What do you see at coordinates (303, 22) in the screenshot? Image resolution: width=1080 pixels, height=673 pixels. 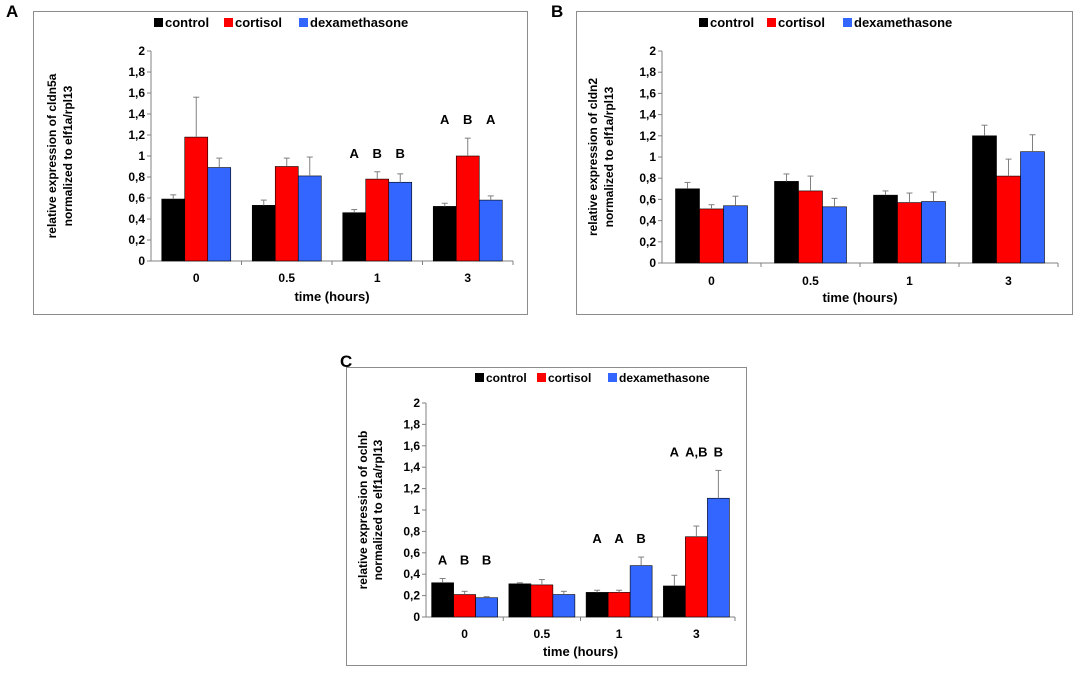 I see `legend-swatch-dexamethasone` at bounding box center [303, 22].